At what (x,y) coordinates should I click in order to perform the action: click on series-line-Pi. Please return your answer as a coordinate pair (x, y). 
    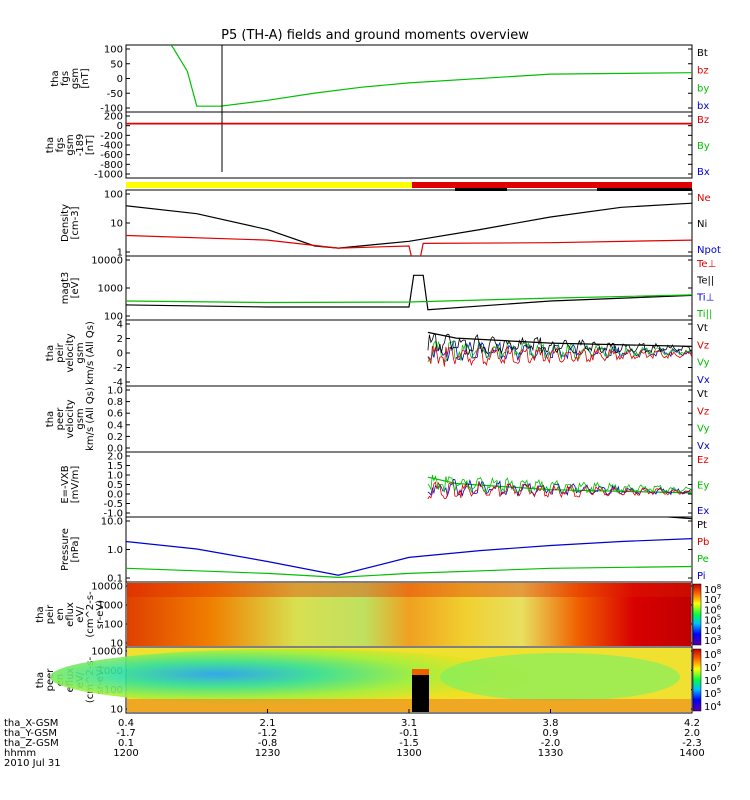
    Looking at the image, I should click on (409, 557).